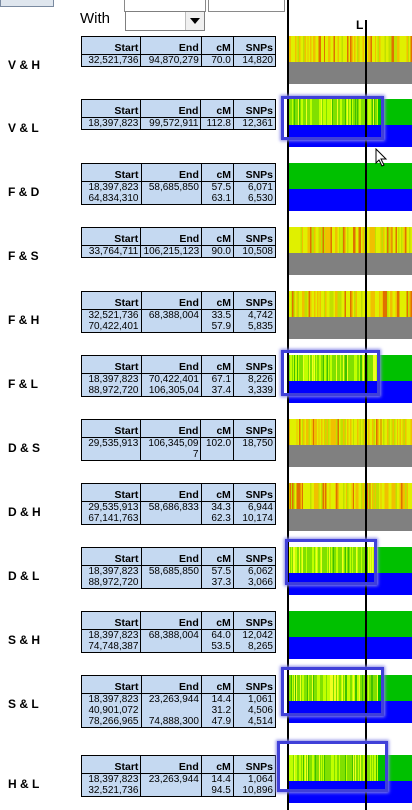 Image resolution: width=412 pixels, height=810 pixels. I want to click on cell-snps: 6,062, so click(254, 571).